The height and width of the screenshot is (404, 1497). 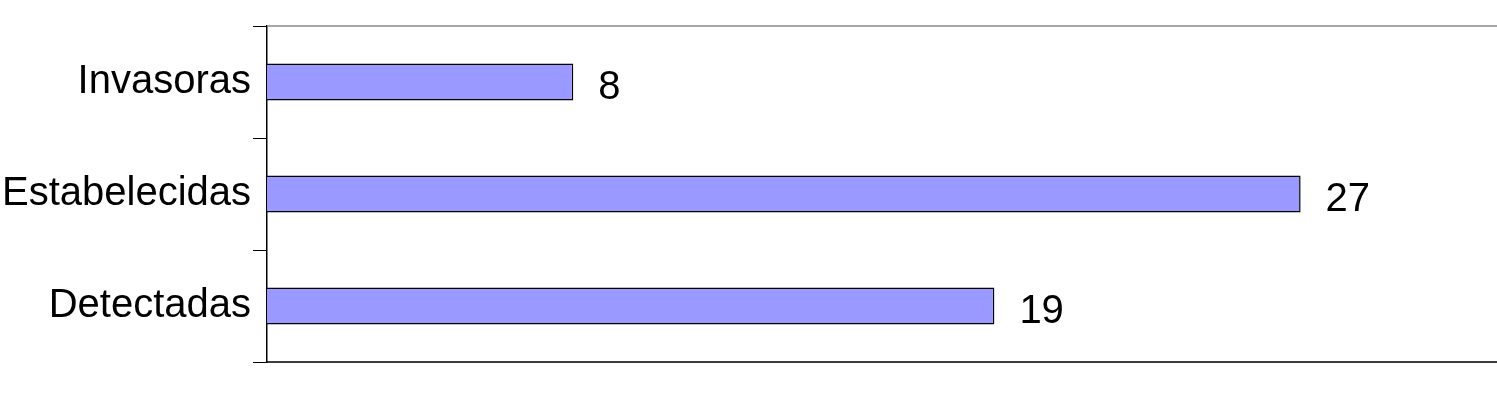 I want to click on data-label: 19, so click(x=1041, y=309).